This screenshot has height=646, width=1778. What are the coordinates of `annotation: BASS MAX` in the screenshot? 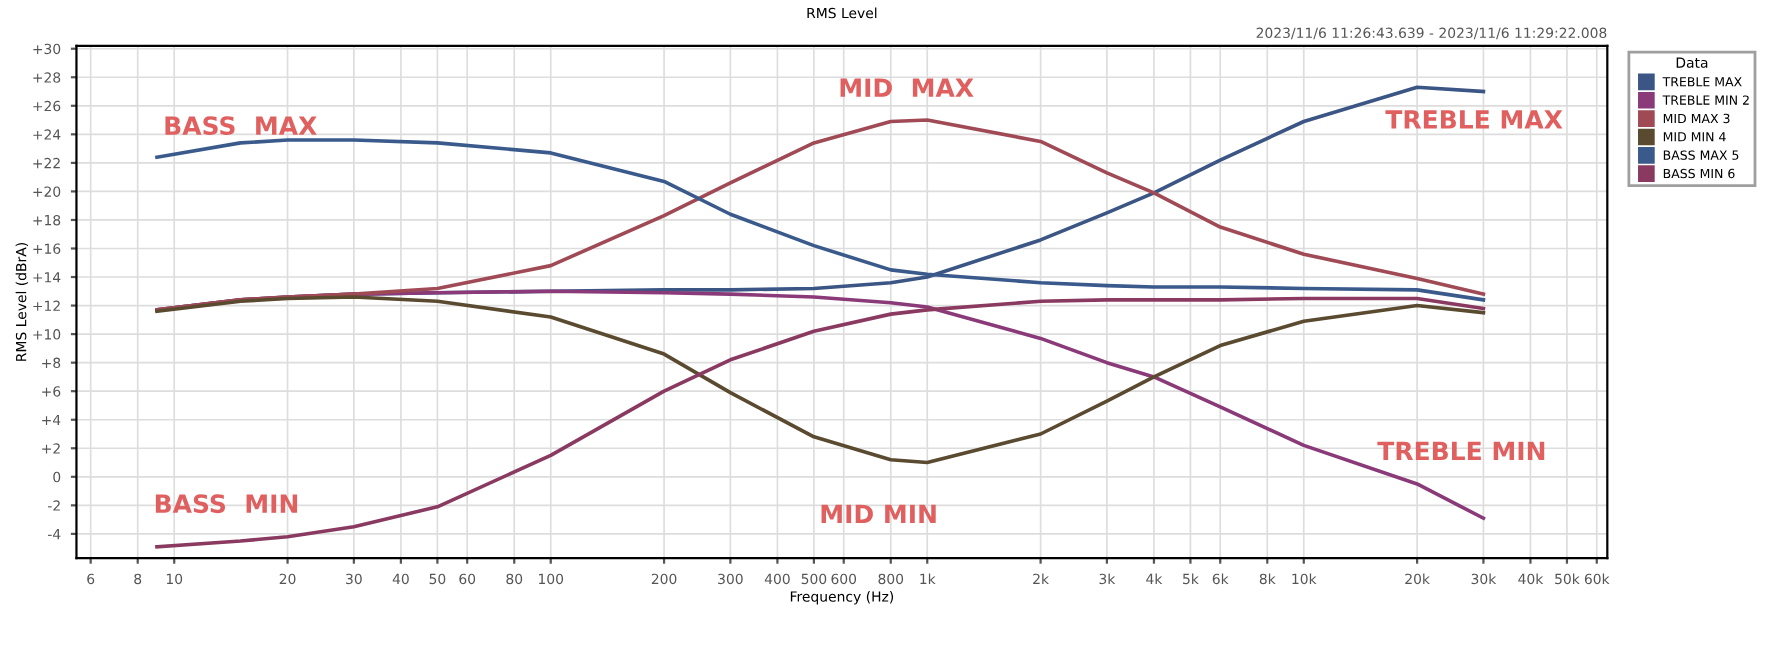 It's located at (241, 126).